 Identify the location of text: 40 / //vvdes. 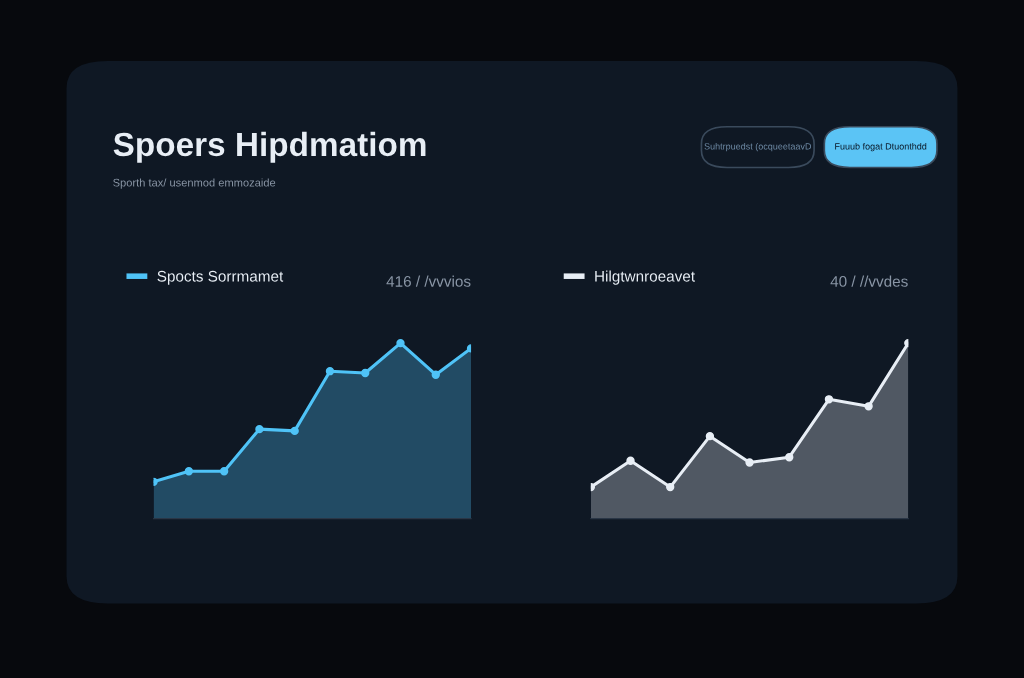
(869, 281).